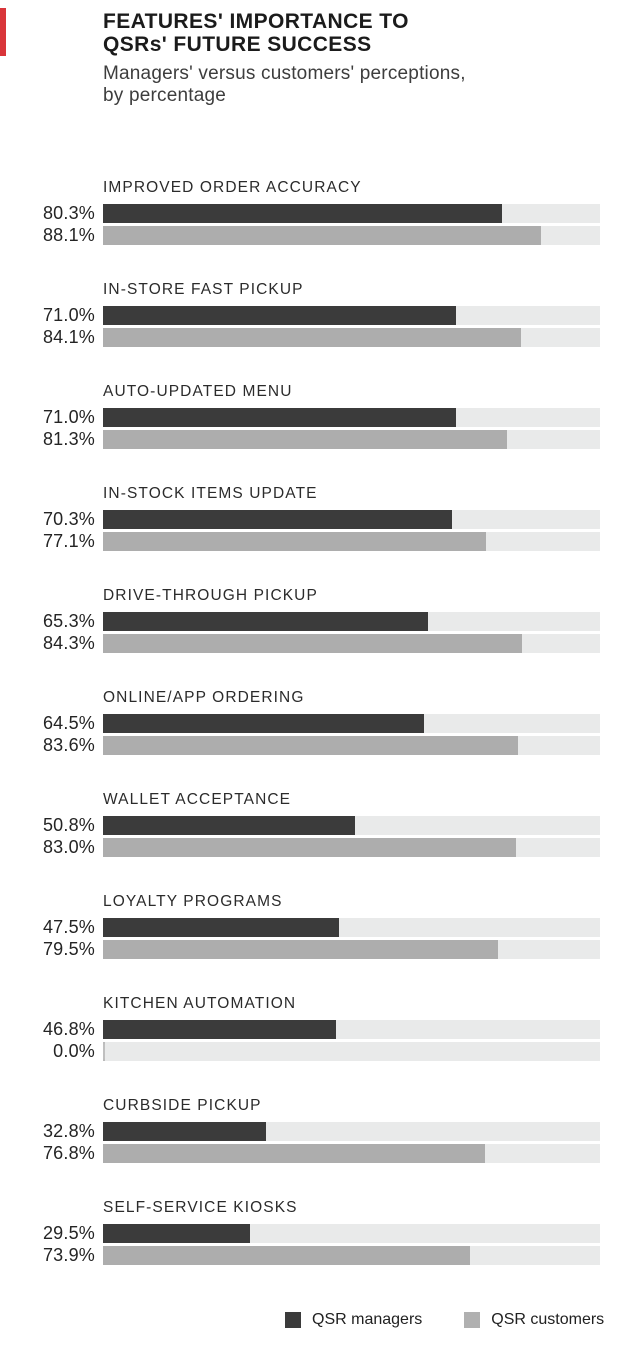  Describe the element at coordinates (68, 927) in the screenshot. I see `value-label: 47.5%` at that location.